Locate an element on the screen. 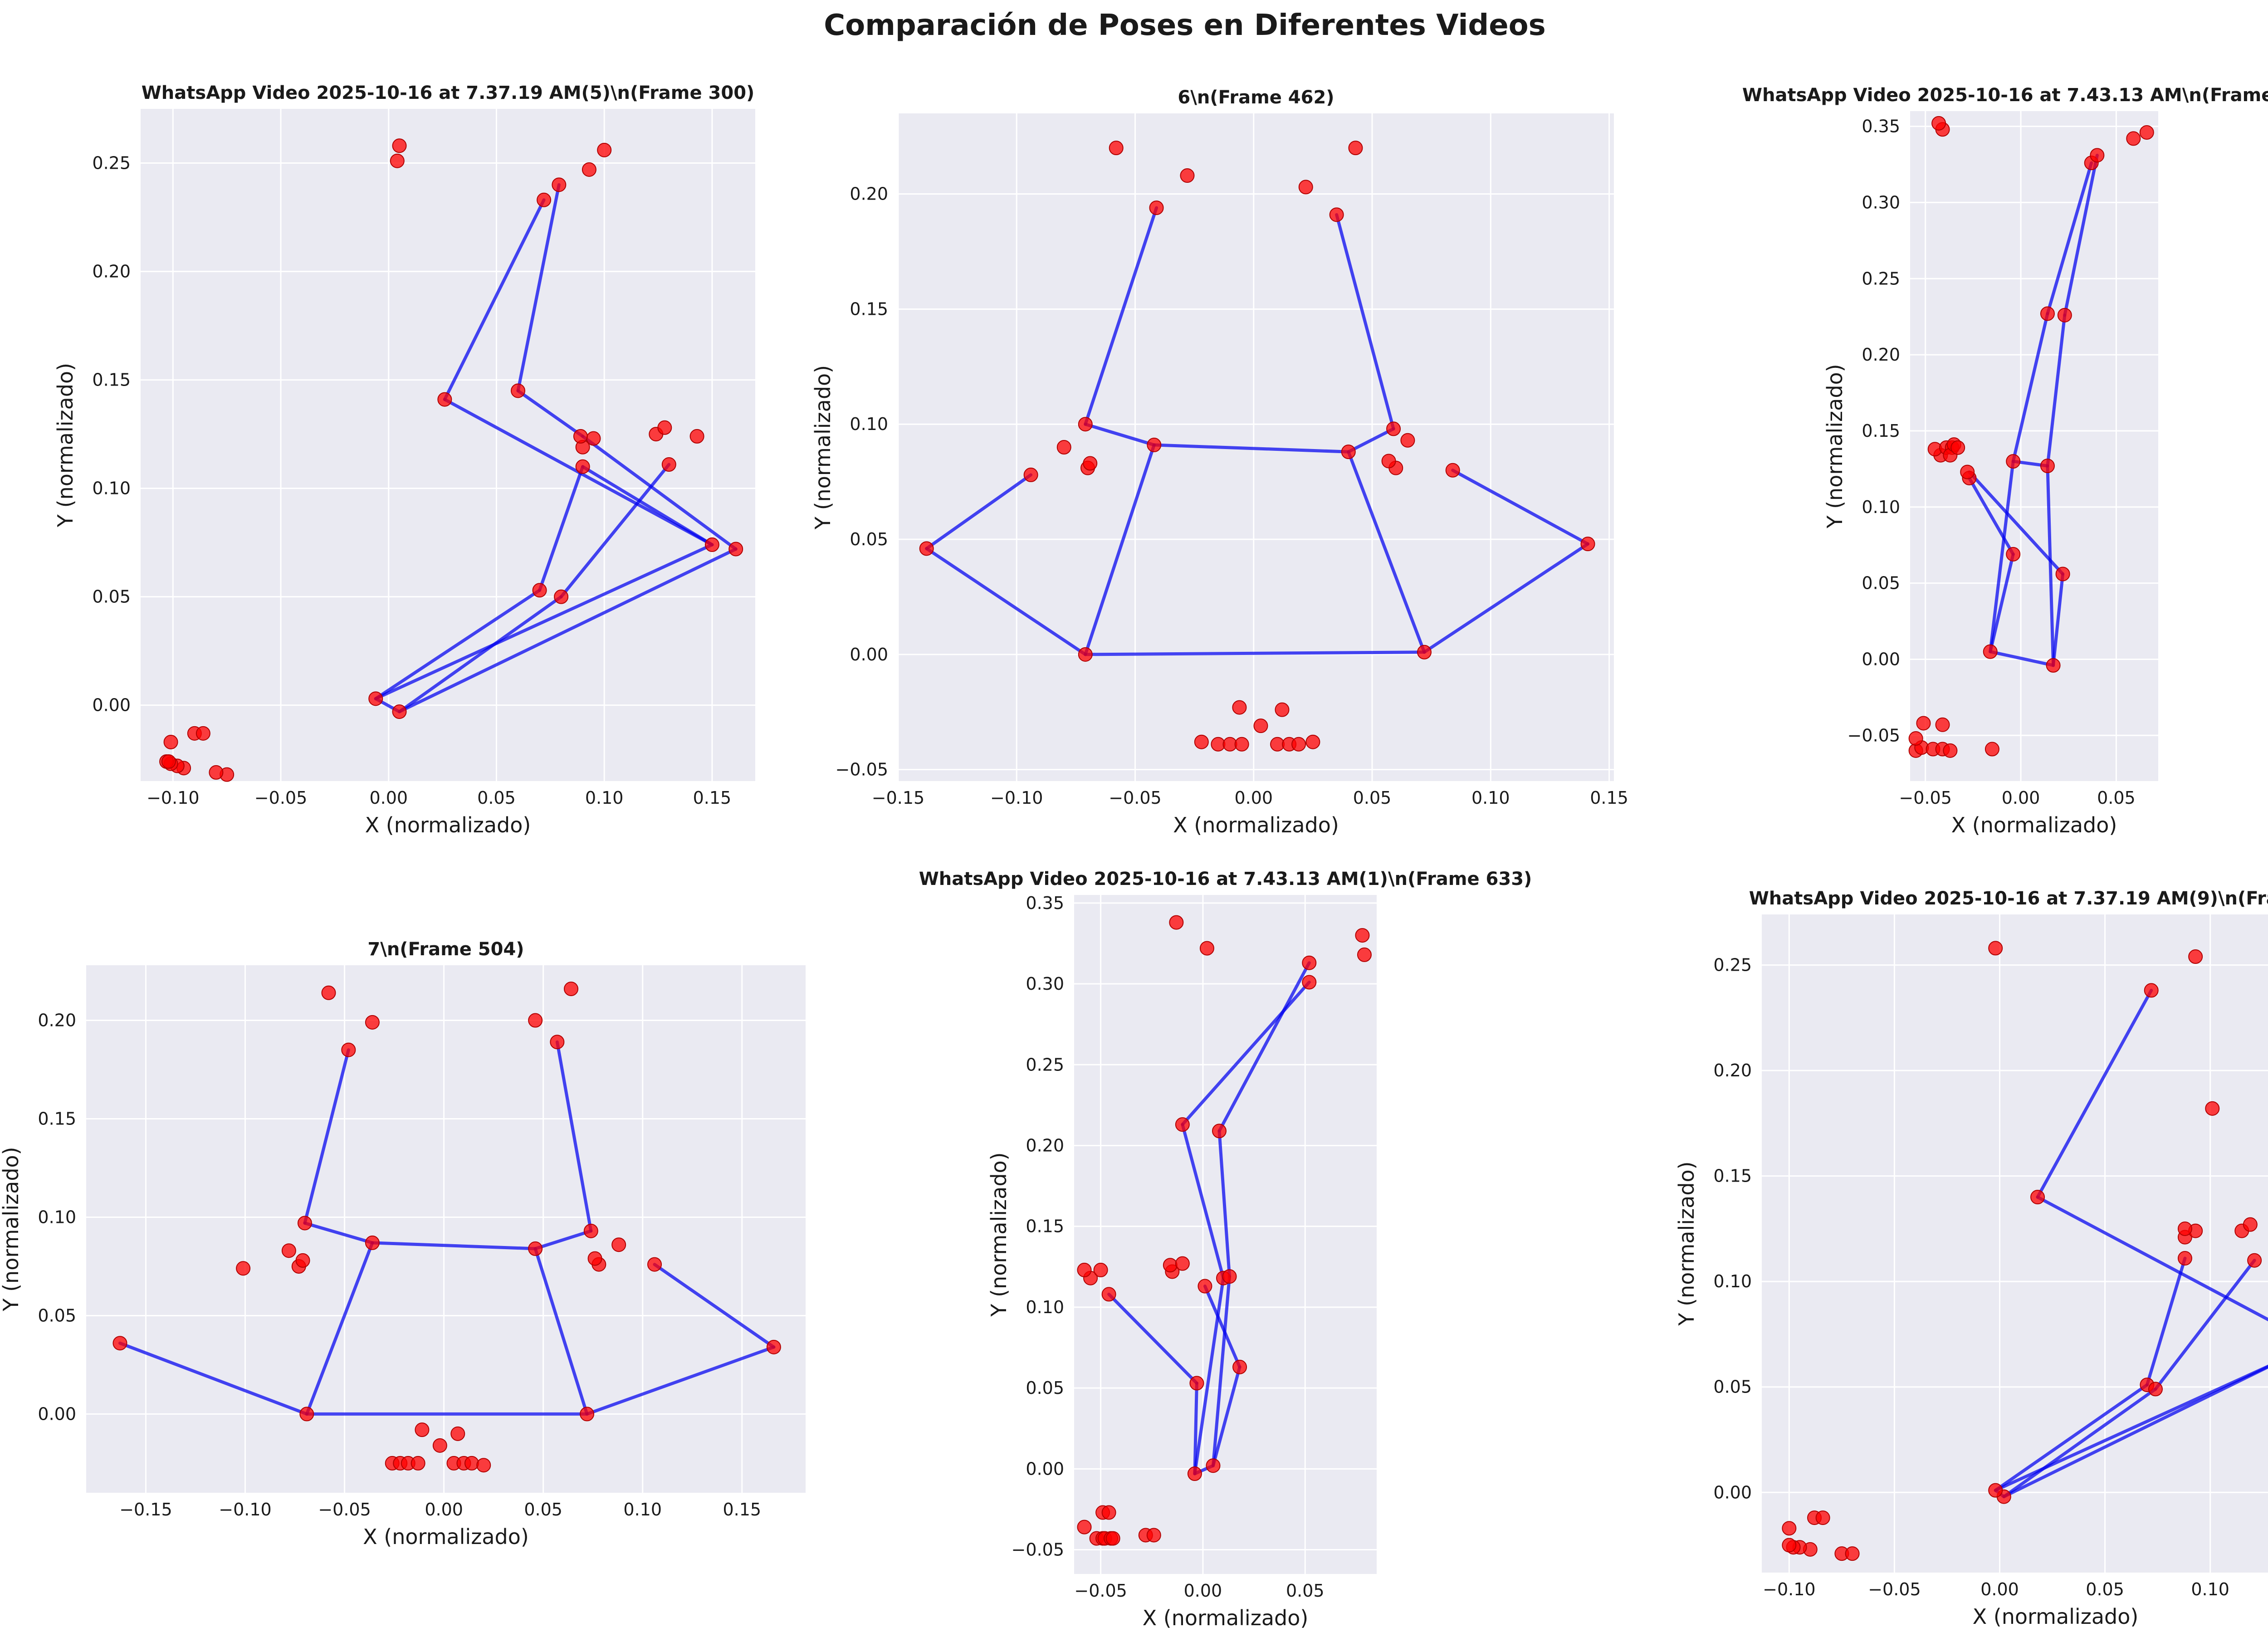 This screenshot has width=2268, height=1637. x-tick-label: −0.05 is located at coordinates (1135, 798).